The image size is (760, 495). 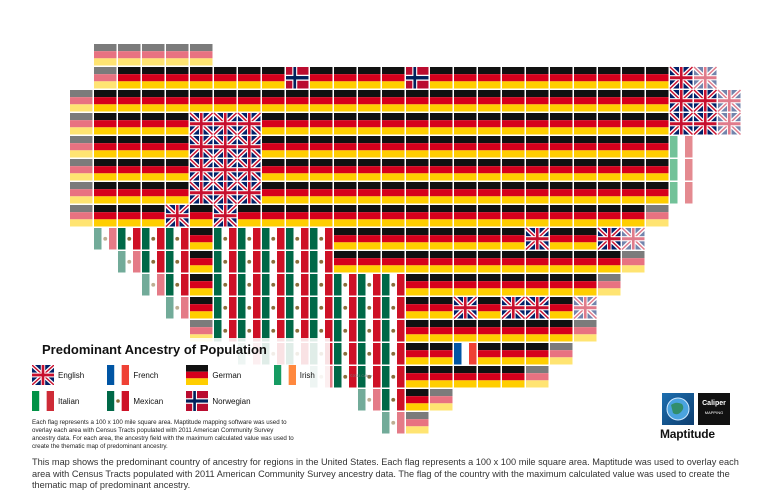 What do you see at coordinates (678, 409) in the screenshot?
I see `globe-icon` at bounding box center [678, 409].